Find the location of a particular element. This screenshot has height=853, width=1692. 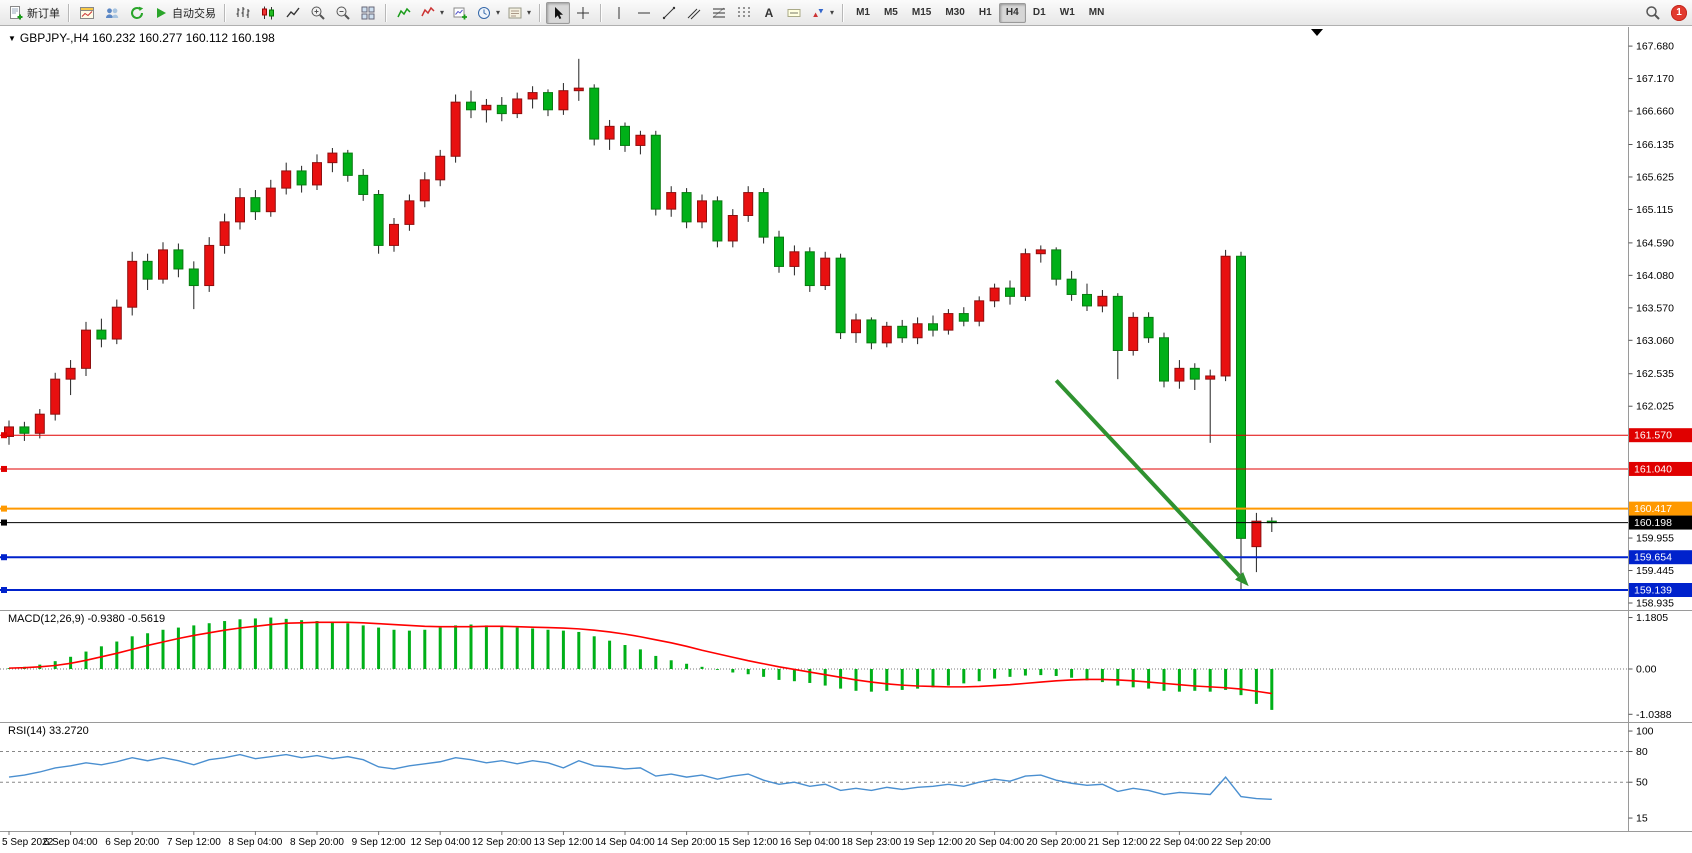

trendline-button is located at coordinates (669, 13).